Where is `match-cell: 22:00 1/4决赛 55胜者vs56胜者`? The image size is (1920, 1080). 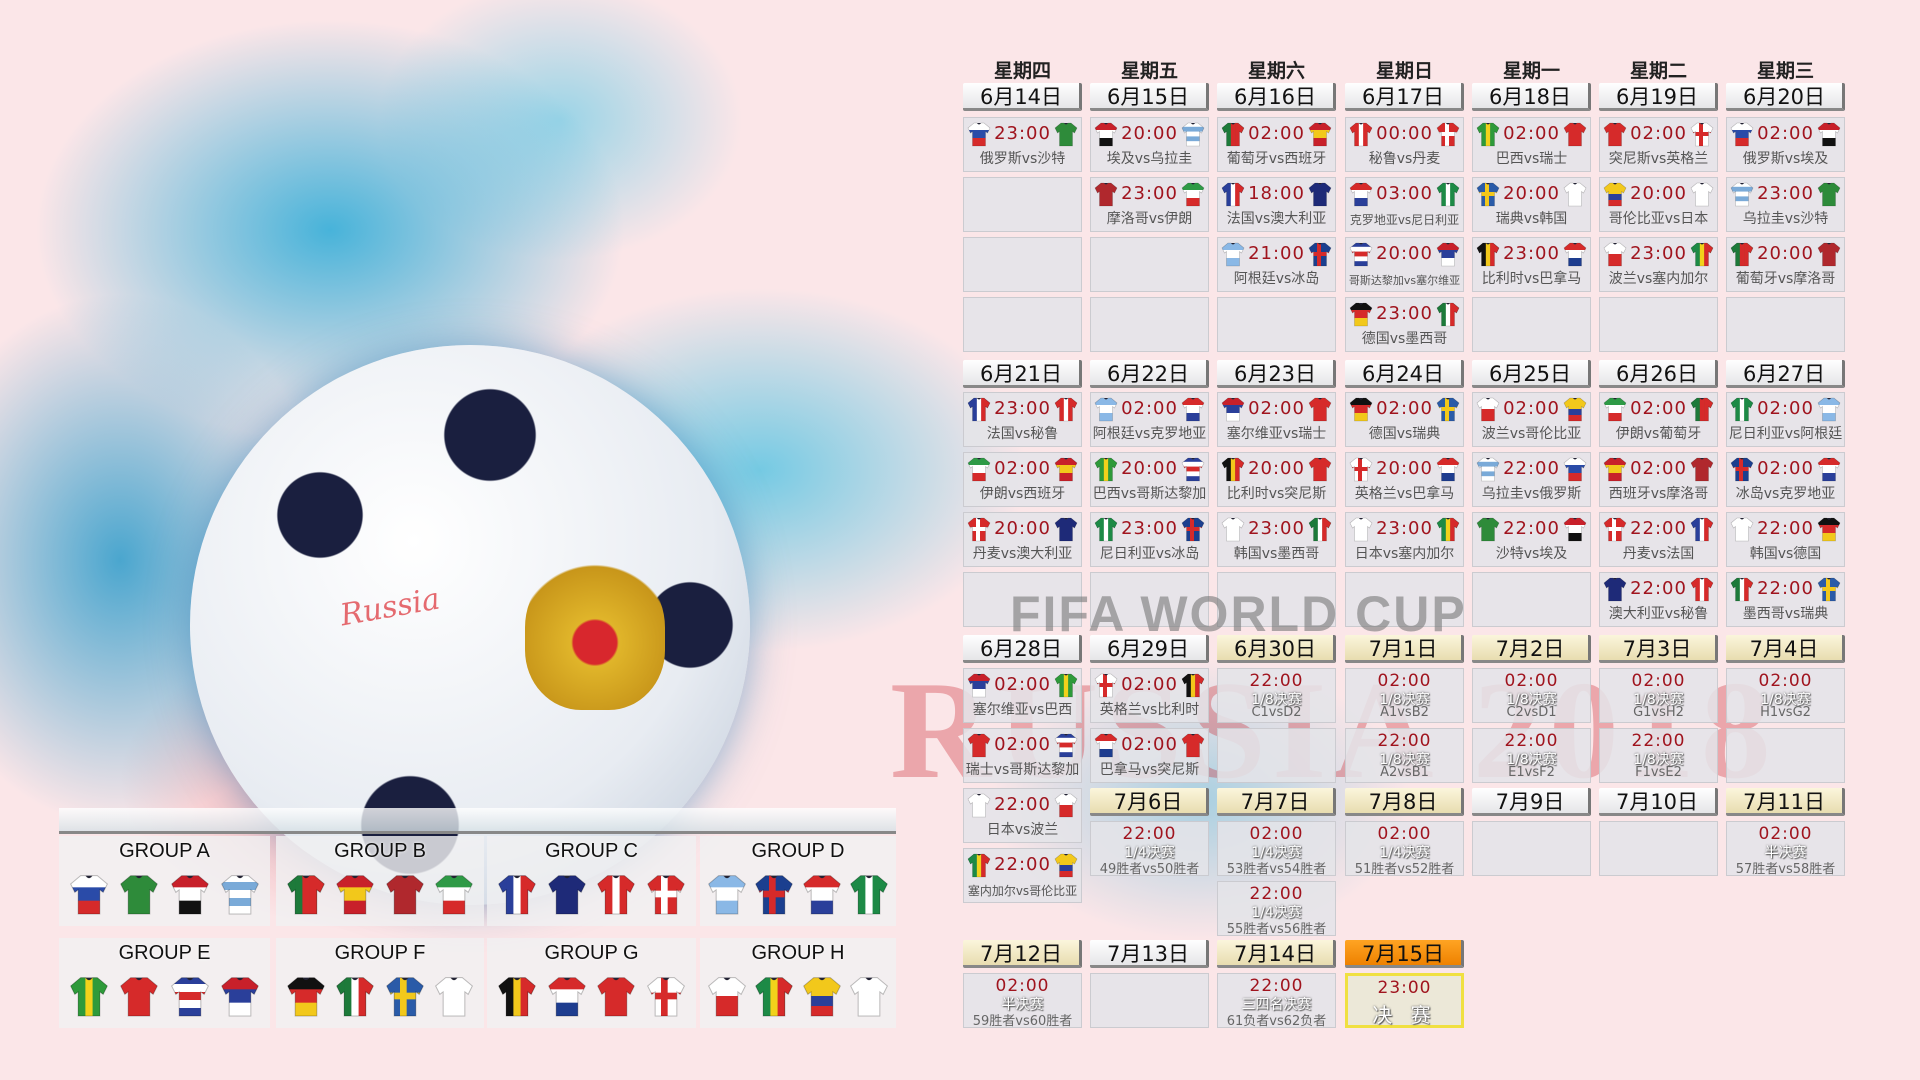 match-cell: 22:00 1/4决赛 55胜者vs56胜者 is located at coordinates (1276, 909).